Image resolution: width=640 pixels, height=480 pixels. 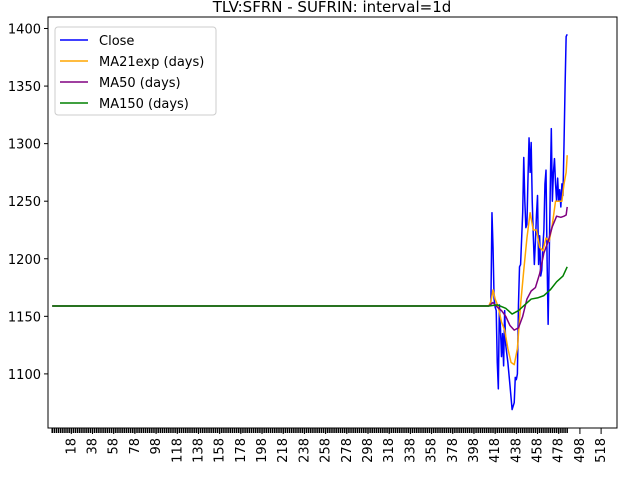 I want to click on x-tick-label: 438, so click(x=516, y=450).